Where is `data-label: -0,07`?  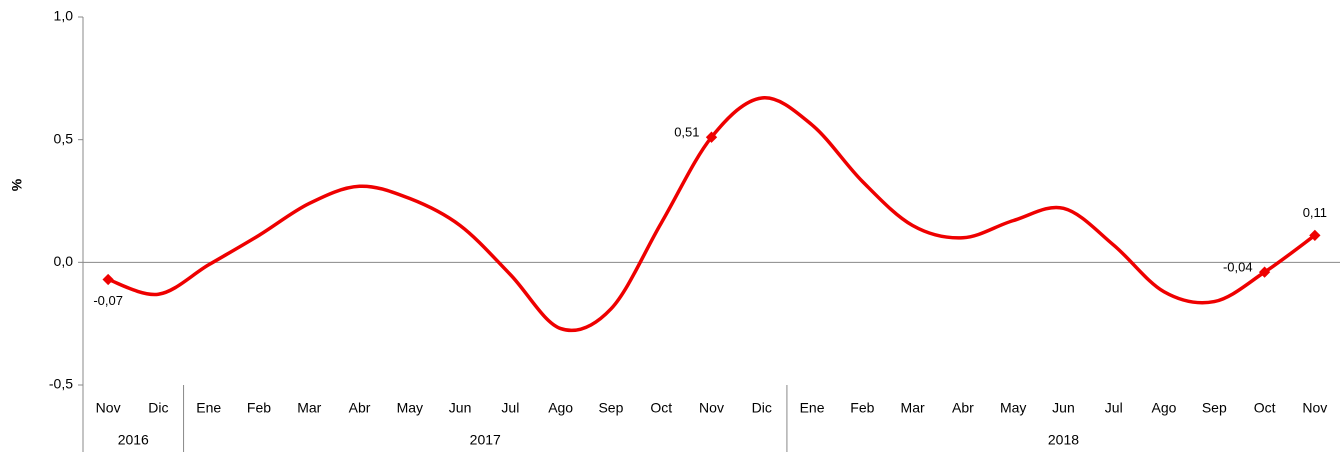 data-label: -0,07 is located at coordinates (108, 300).